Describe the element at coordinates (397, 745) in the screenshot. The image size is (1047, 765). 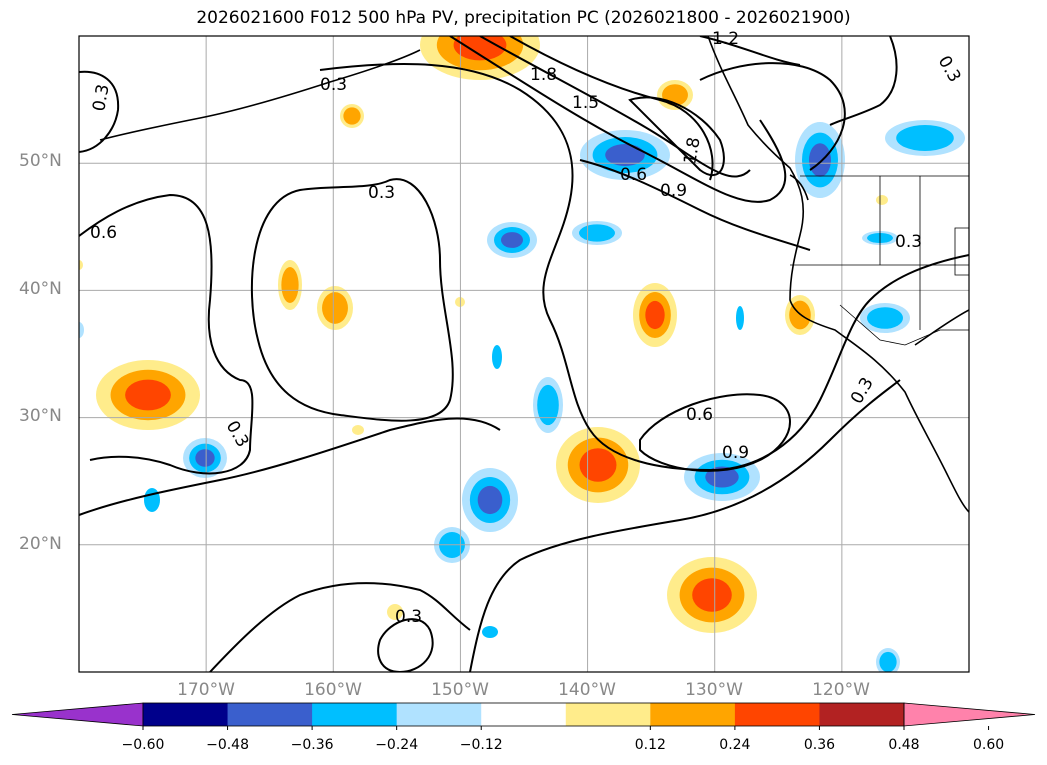
I see `colorbar-tick-label: −0.24` at that location.